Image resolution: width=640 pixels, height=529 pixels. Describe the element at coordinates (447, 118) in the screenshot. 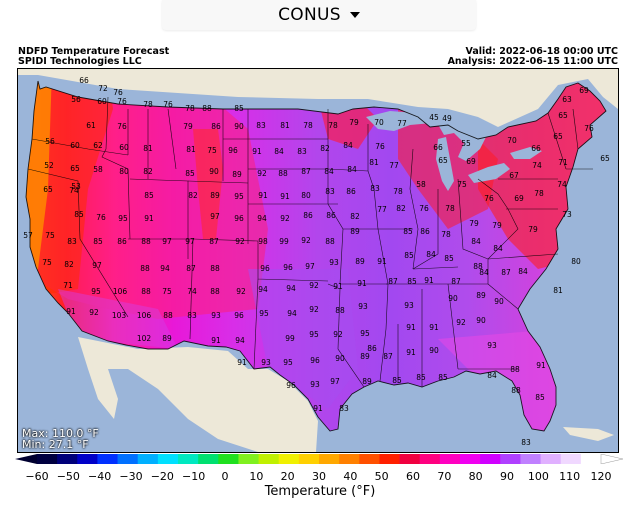

I see `temperature-label: 49` at that location.